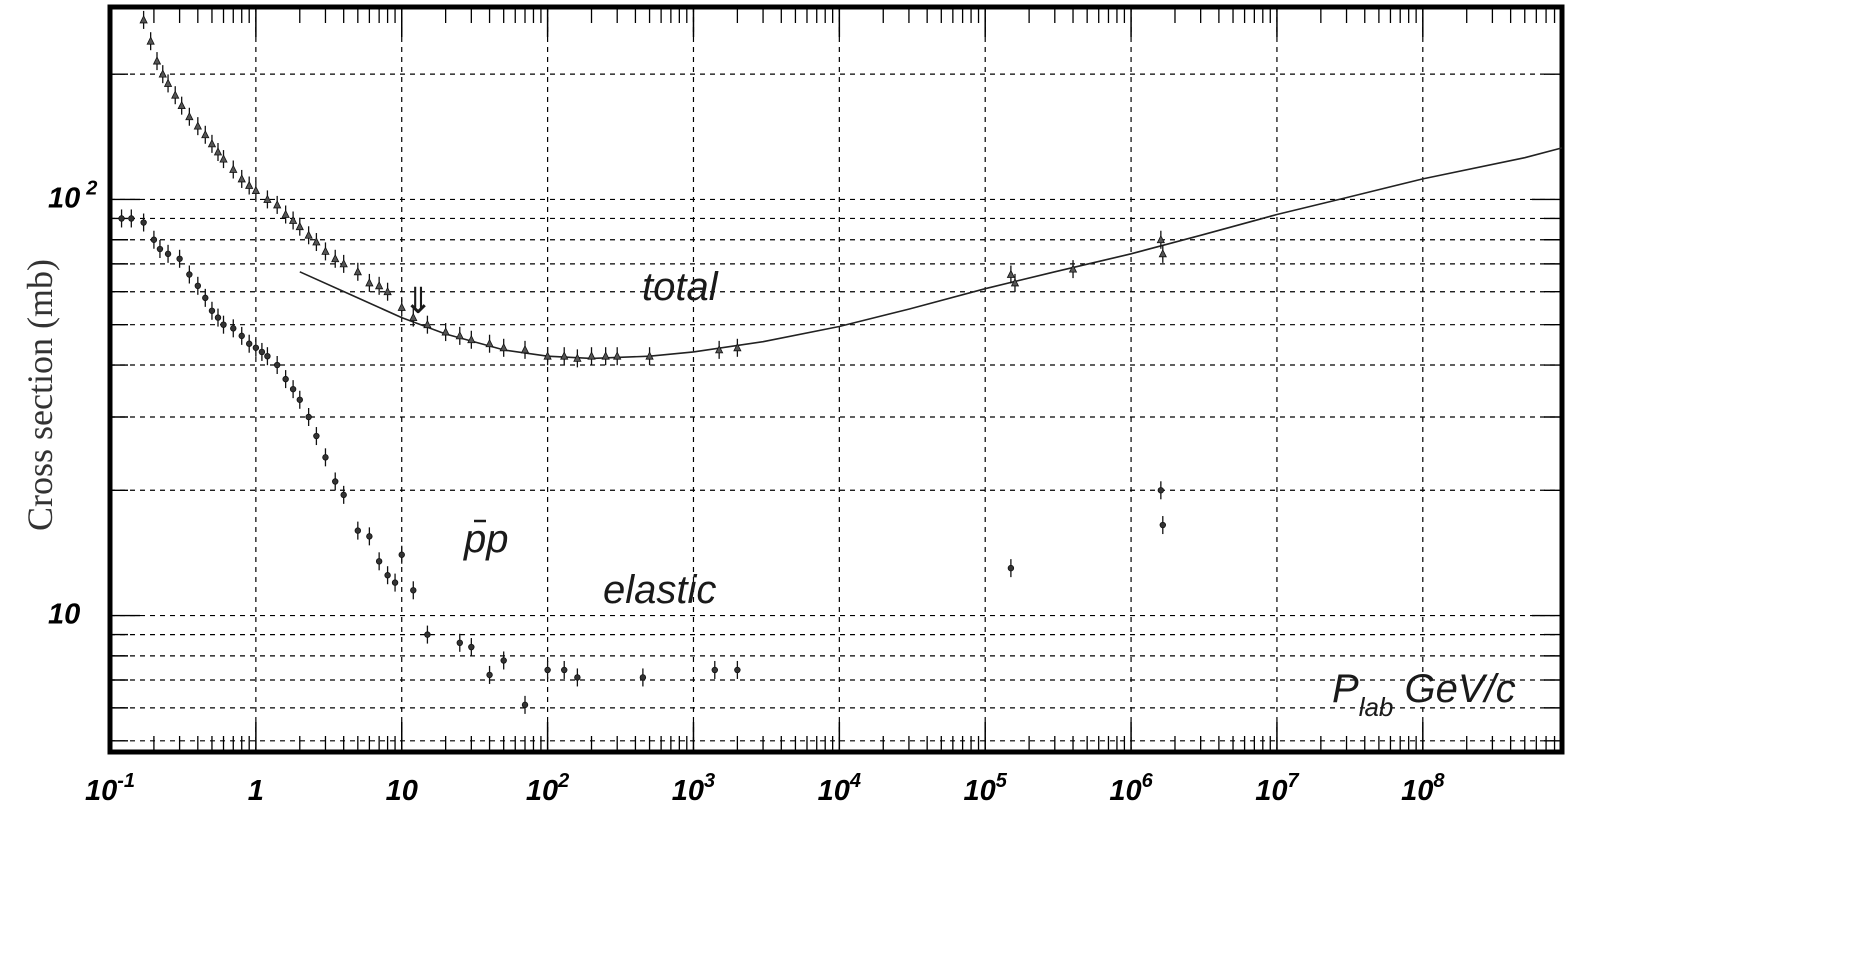 The width and height of the screenshot is (1868, 961). Describe the element at coordinates (659, 590) in the screenshot. I see `annotation-elastic: elastic` at that location.